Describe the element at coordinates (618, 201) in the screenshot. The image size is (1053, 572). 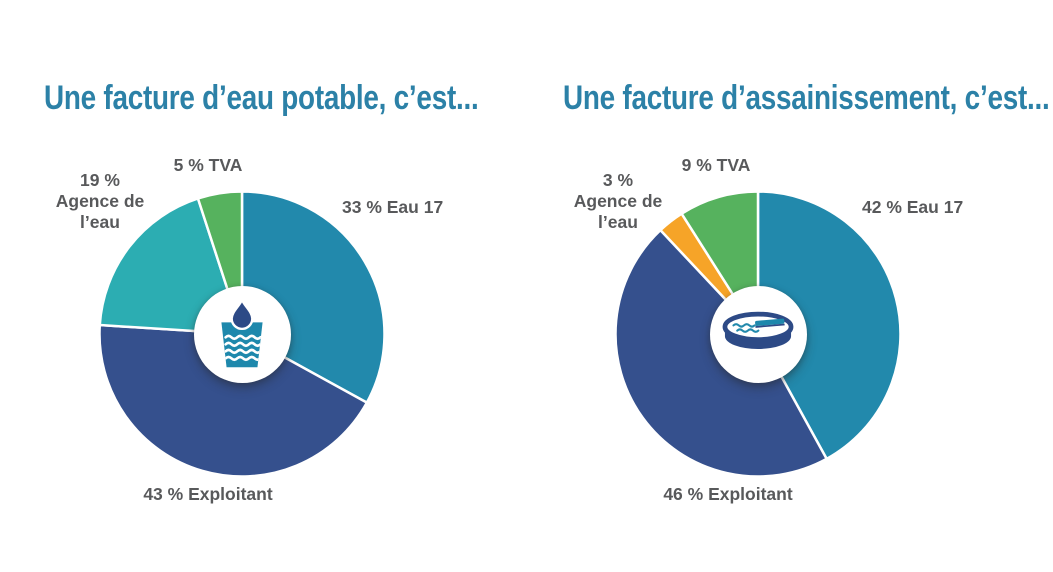
I see `label-agence-assainissement: 3 % Agence de l’eau` at that location.